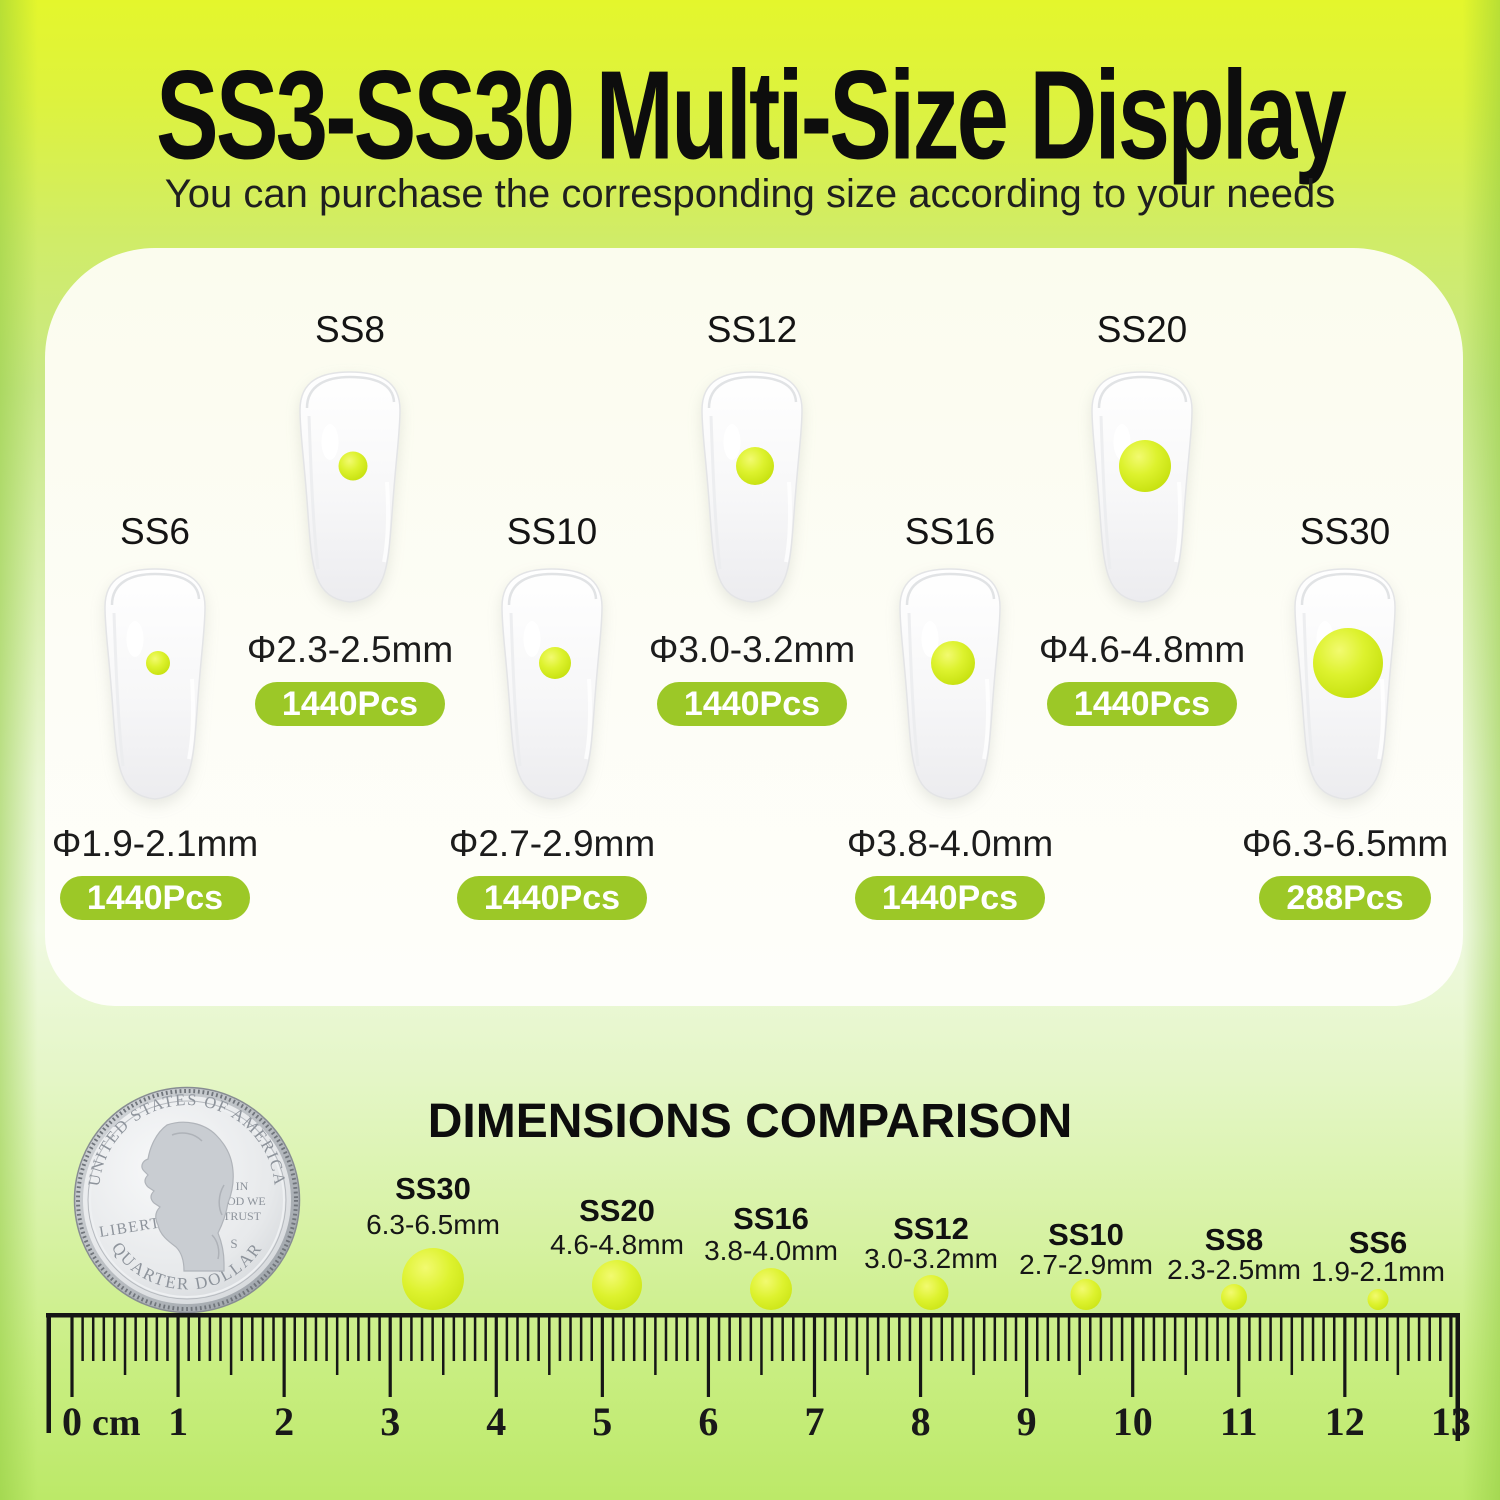  Describe the element at coordinates (617, 1210) in the screenshot. I see `dimension-name-label: SS20` at that location.